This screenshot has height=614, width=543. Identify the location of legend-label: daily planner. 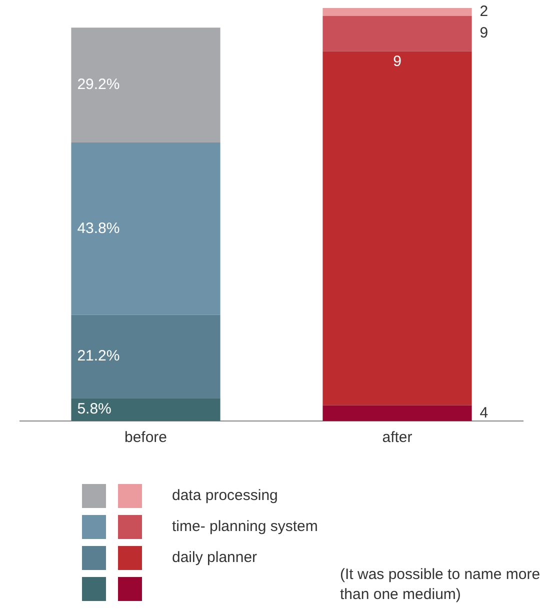
(215, 557).